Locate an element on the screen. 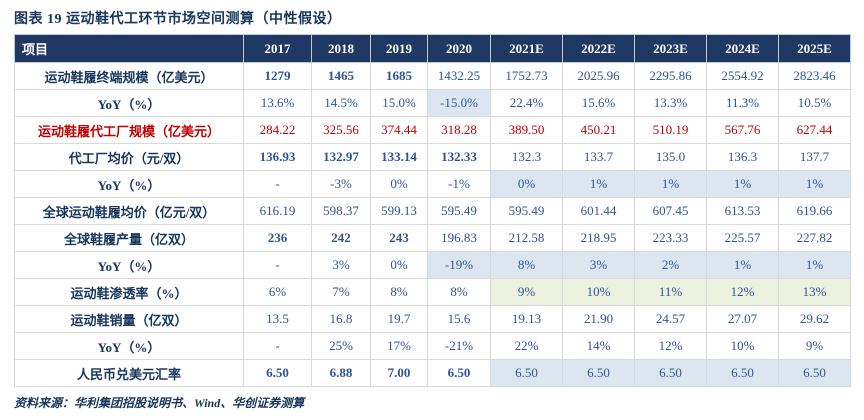 The image size is (864, 420). table-cell: 136.3 is located at coordinates (742, 157).